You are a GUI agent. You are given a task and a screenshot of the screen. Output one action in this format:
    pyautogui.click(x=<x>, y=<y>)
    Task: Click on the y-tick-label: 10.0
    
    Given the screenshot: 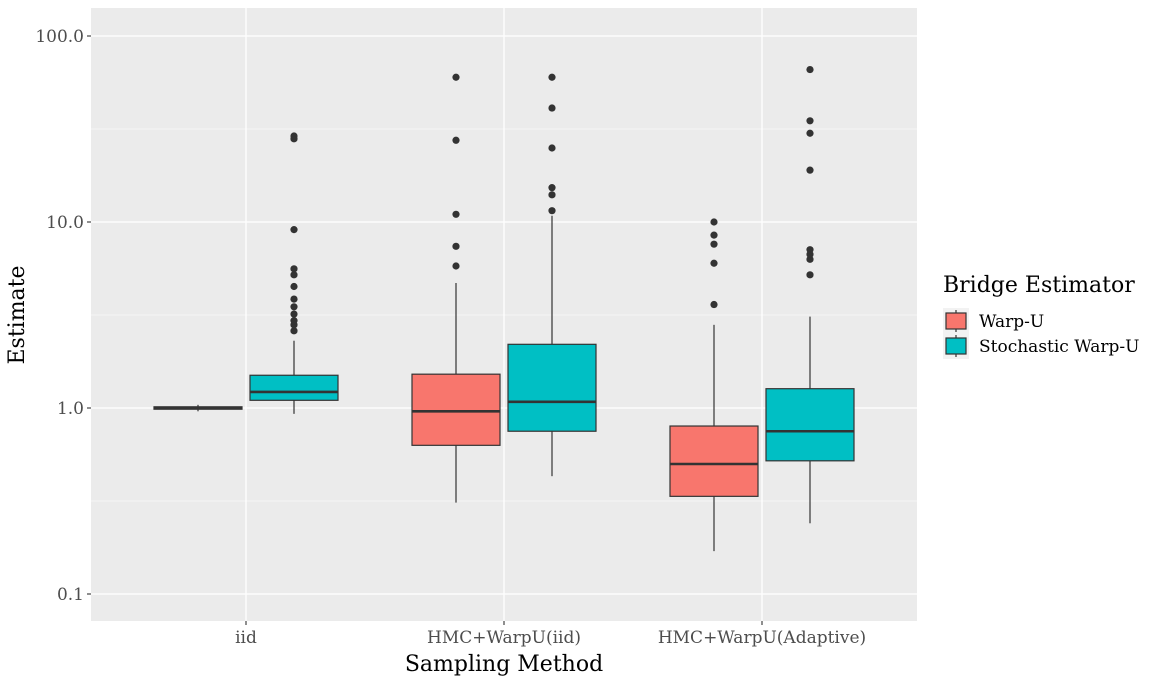 What is the action you would take?
    pyautogui.click(x=65, y=223)
    